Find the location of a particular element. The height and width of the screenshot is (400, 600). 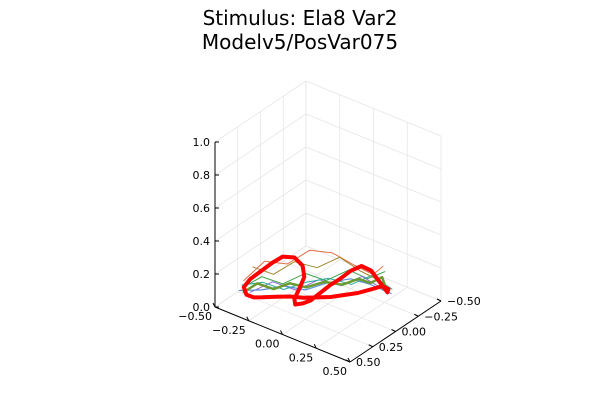

x-tick-label: 0.00 is located at coordinates (267, 344).